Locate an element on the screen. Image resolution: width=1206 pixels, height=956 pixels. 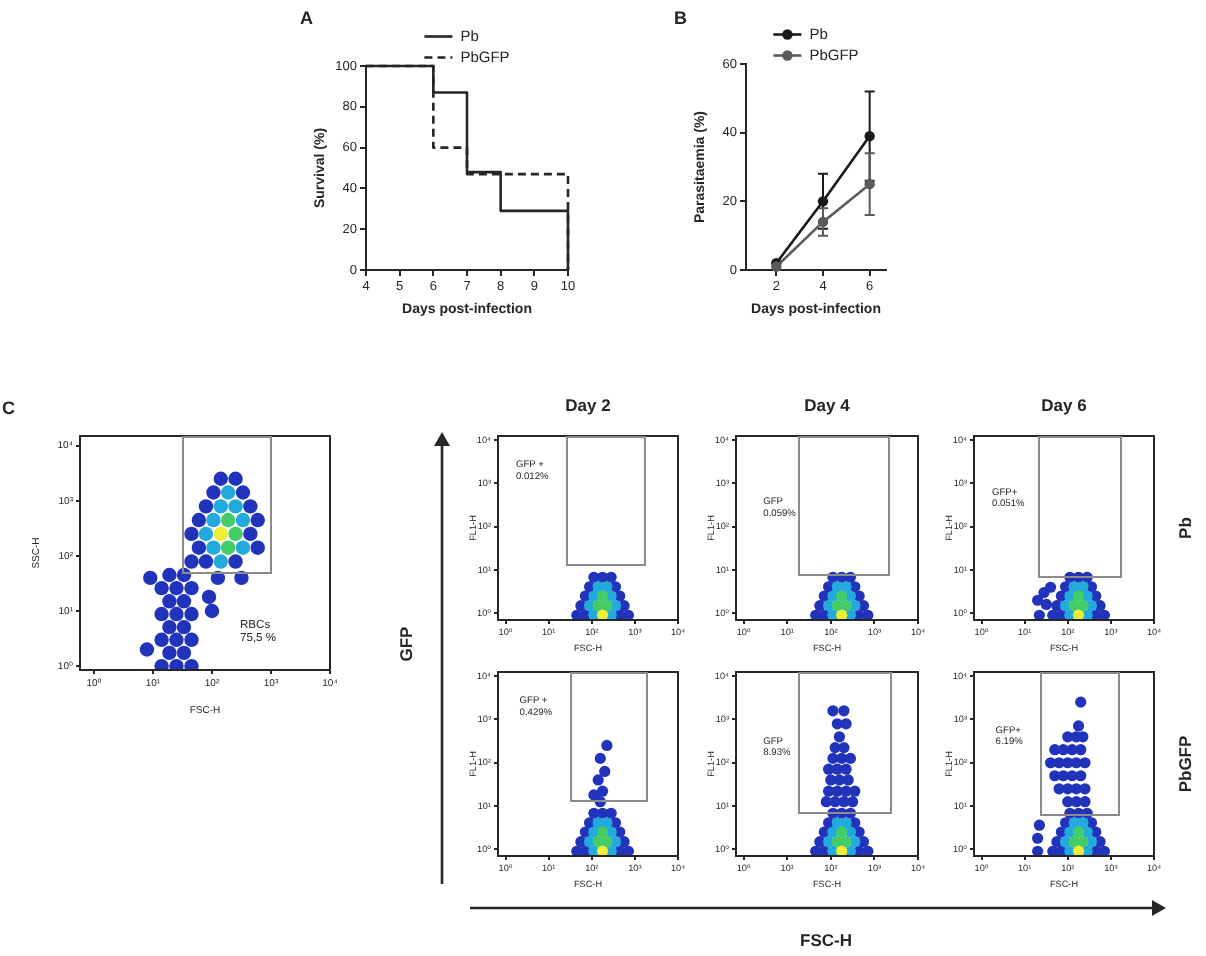
chart-title: B is located at coordinates (681, 17).